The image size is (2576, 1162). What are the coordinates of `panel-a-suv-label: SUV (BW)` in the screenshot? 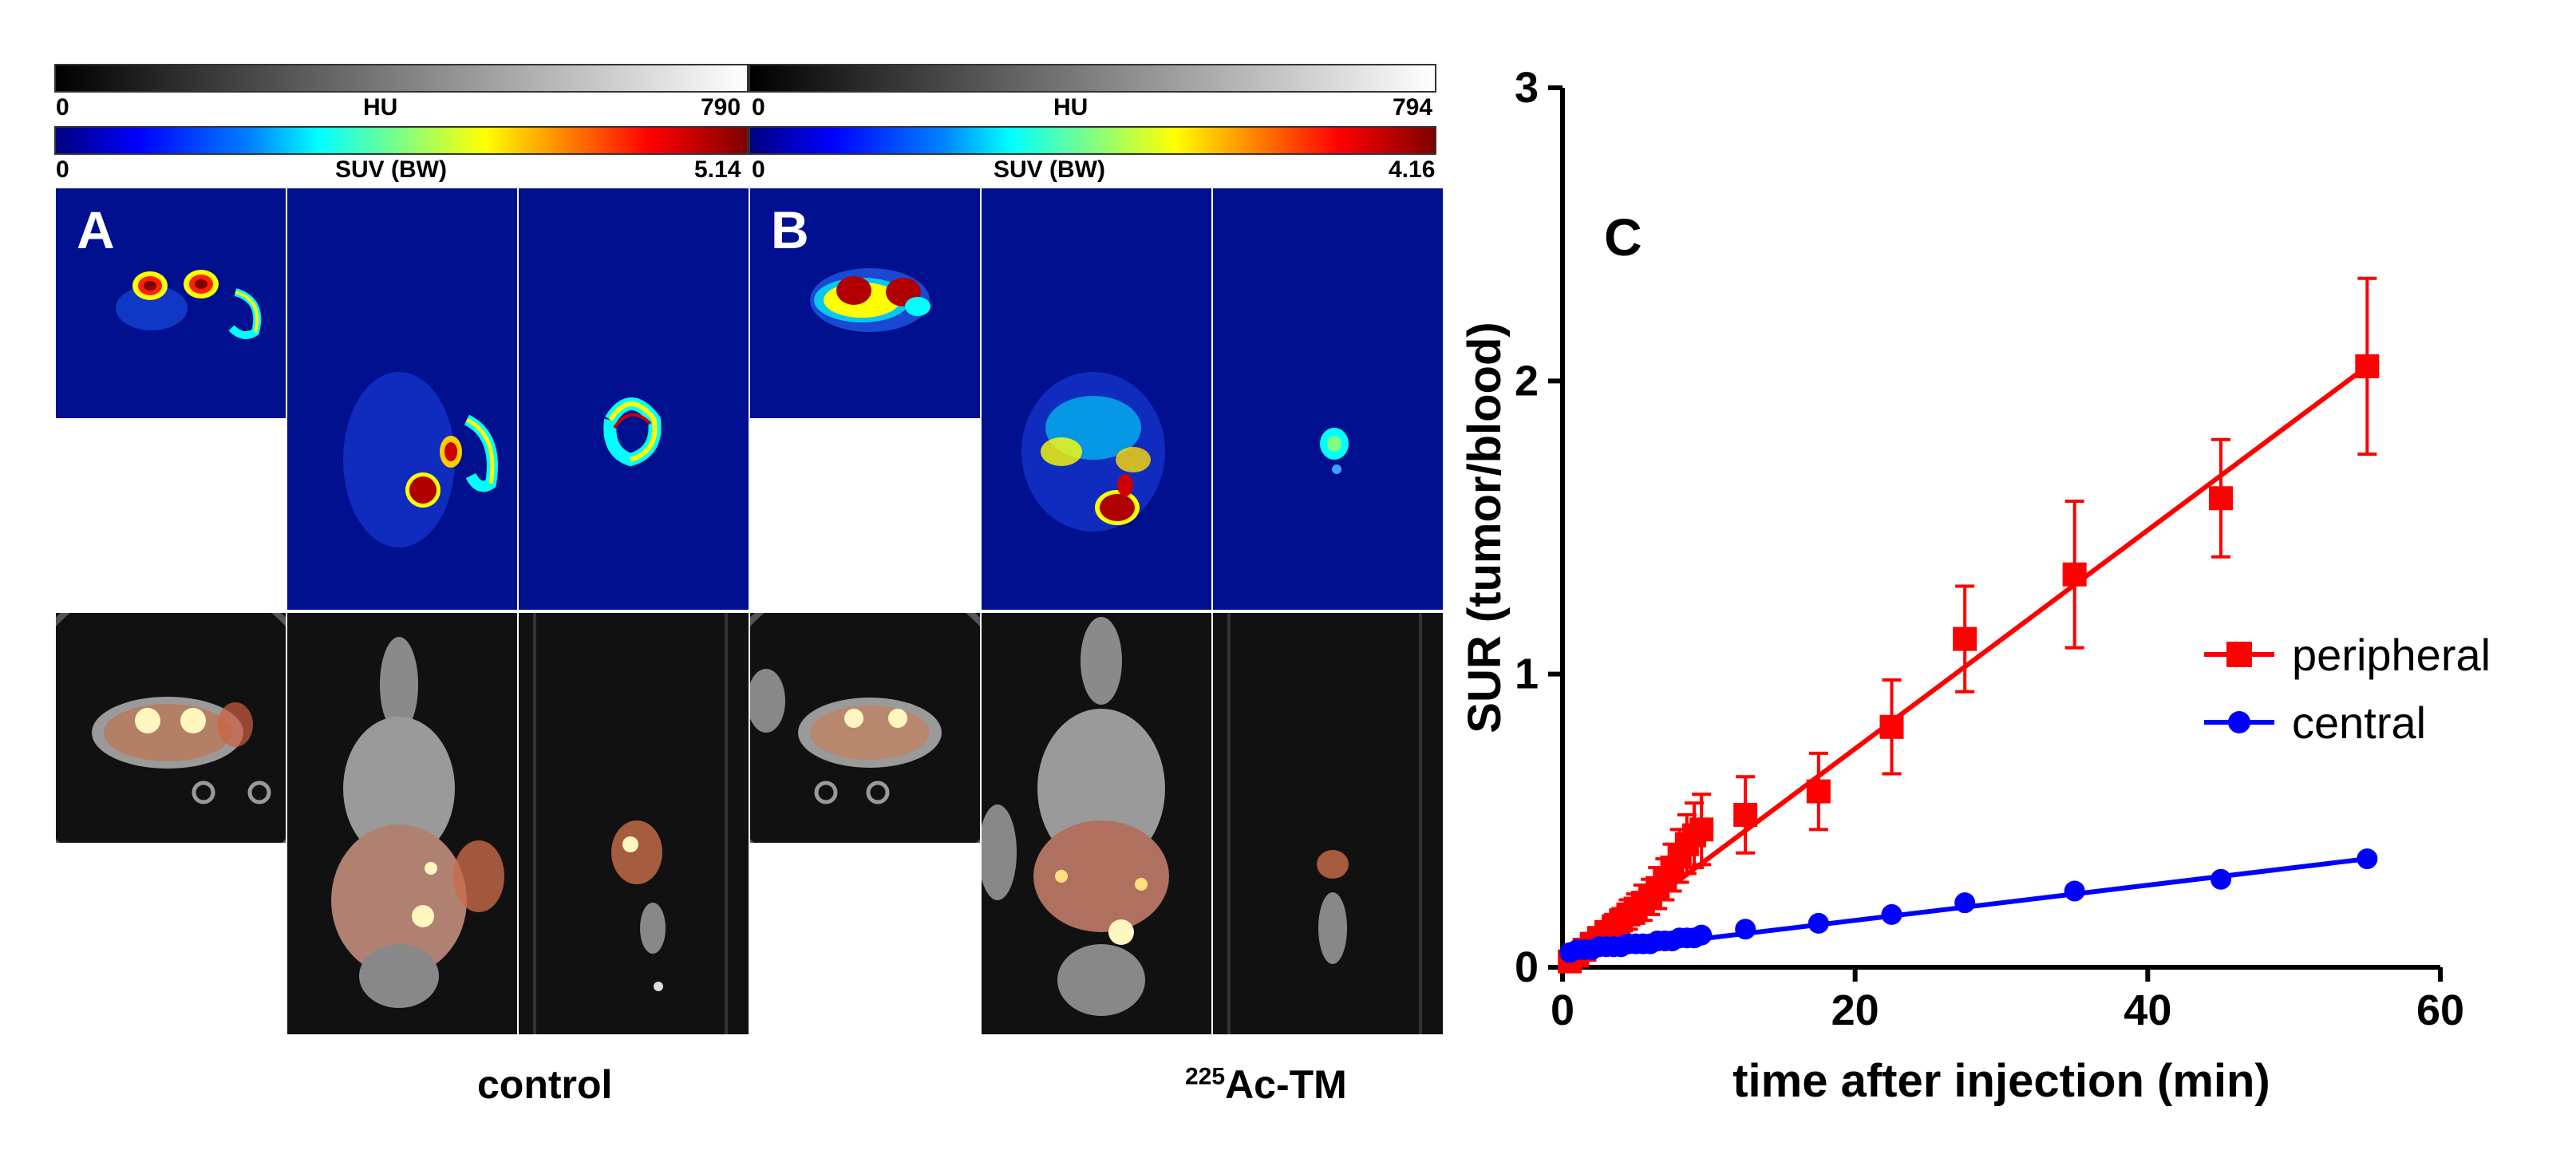 It's located at (391, 170).